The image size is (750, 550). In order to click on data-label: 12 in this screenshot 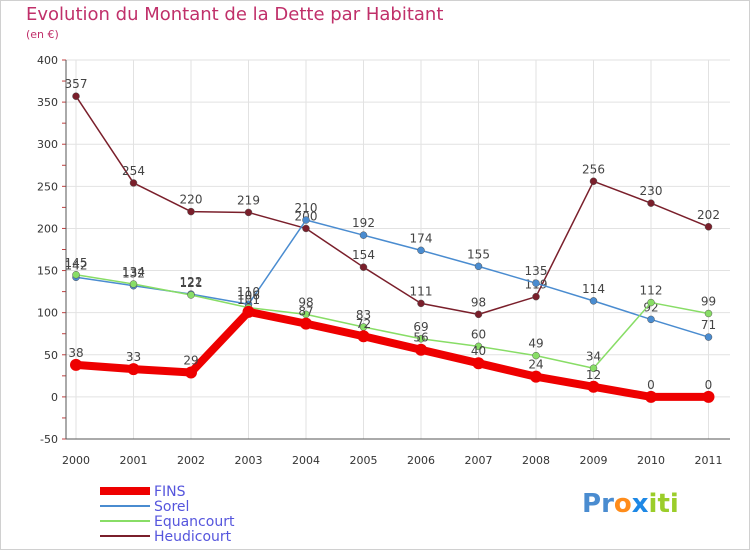, I will do `click(593, 375)`.